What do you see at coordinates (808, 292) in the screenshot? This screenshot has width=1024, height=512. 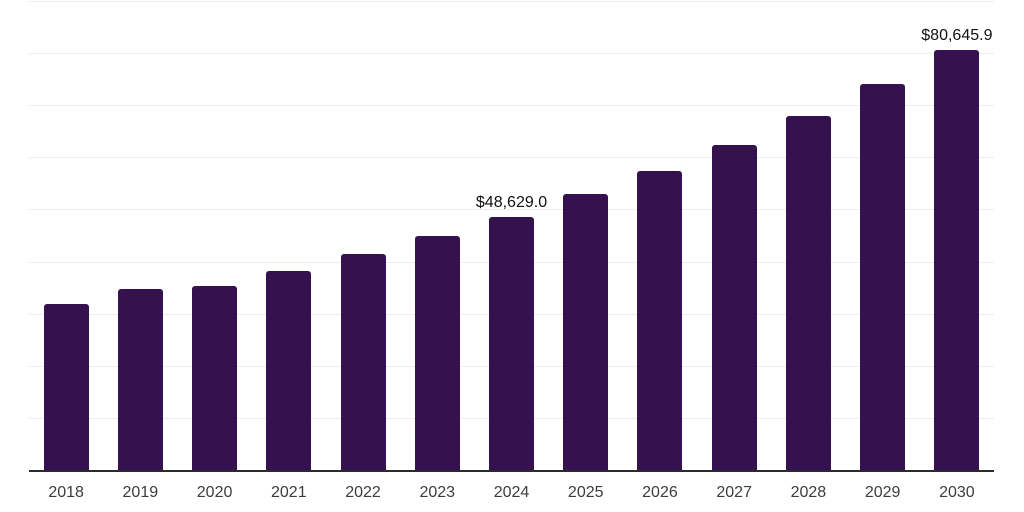 I see `bar-2028` at bounding box center [808, 292].